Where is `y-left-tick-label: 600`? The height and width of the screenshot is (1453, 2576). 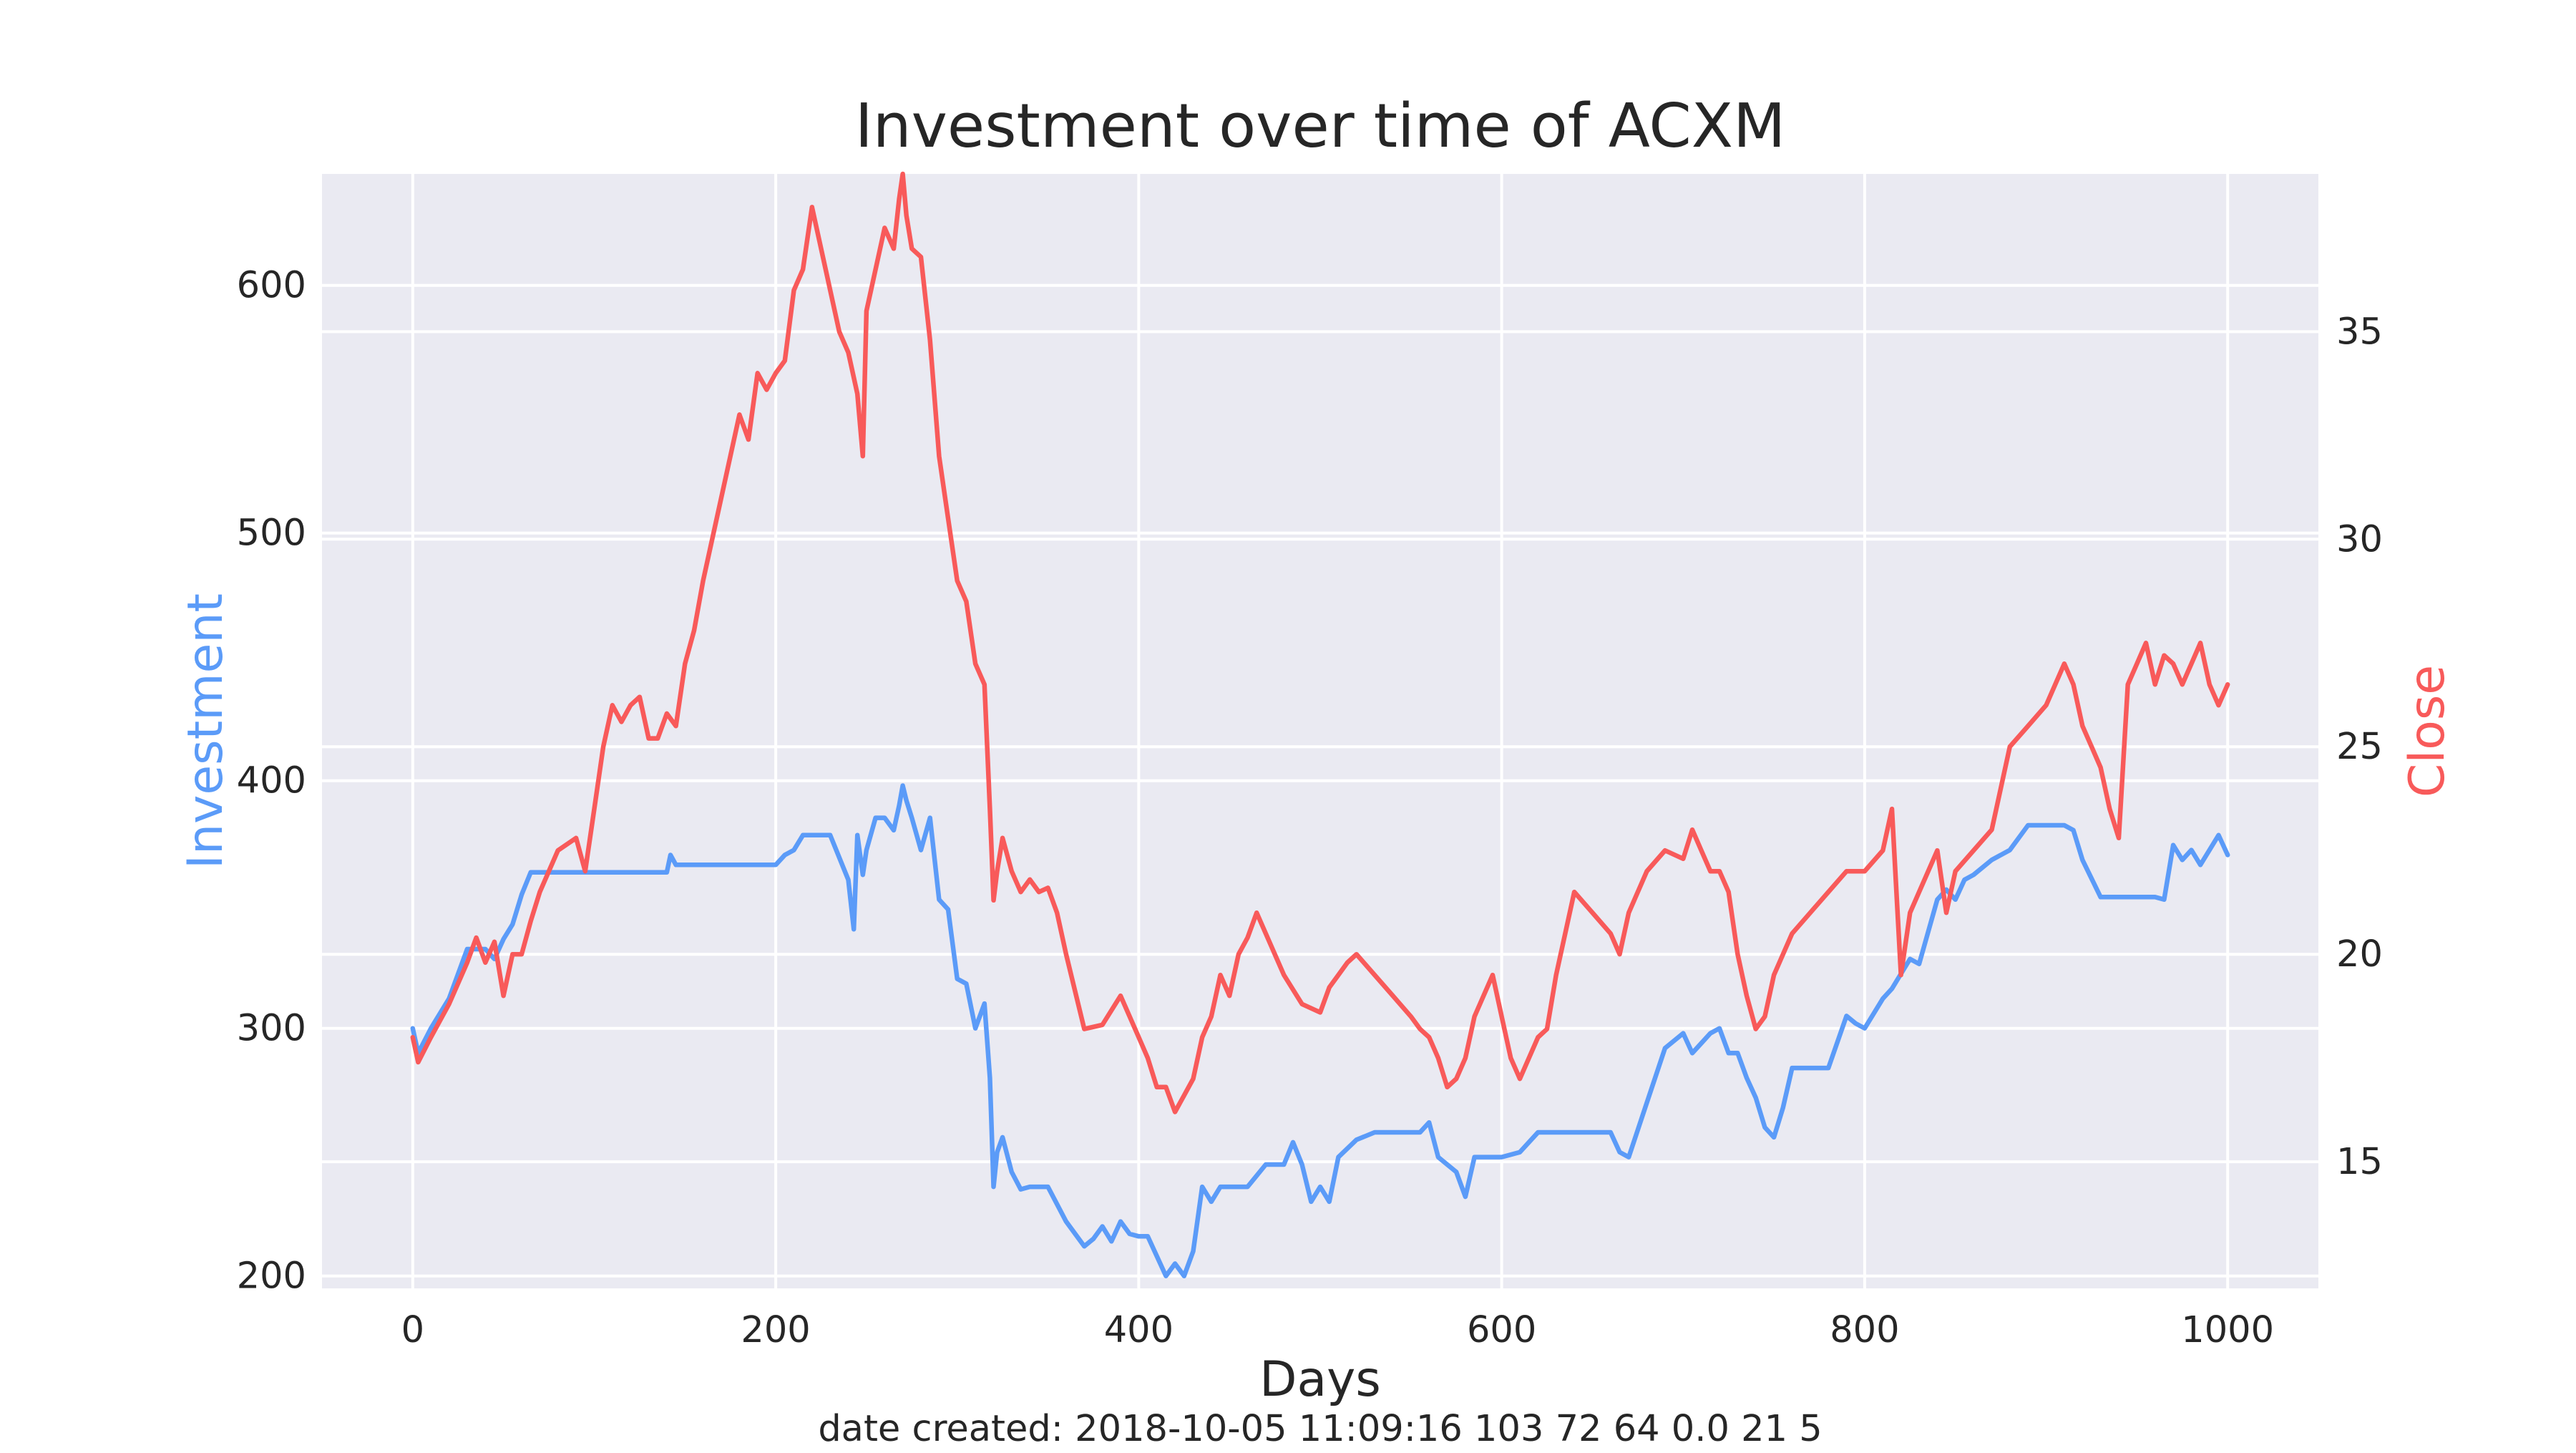
y-left-tick-label: 600 is located at coordinates (271, 286).